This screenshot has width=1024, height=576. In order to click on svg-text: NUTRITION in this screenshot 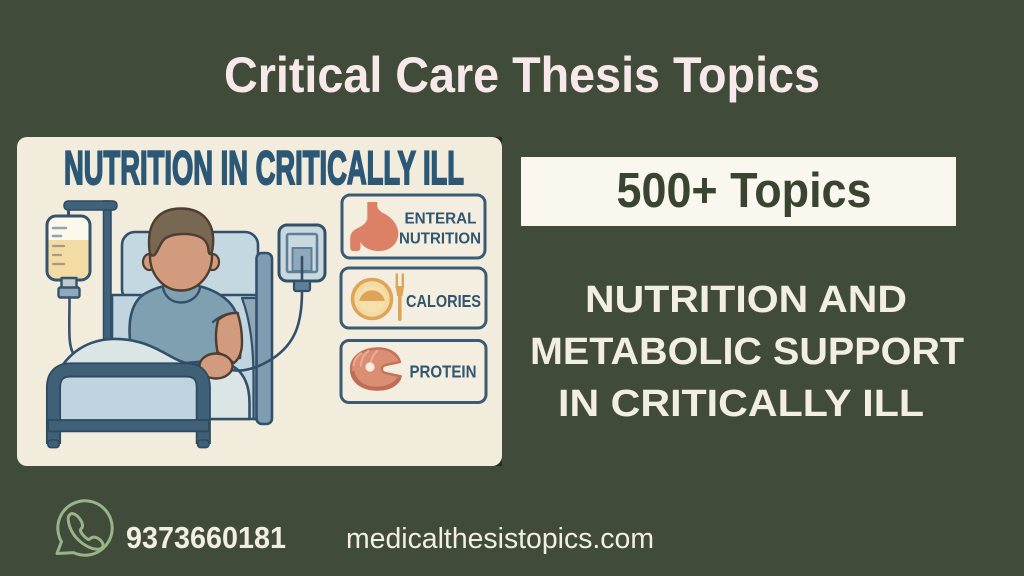, I will do `click(440, 239)`.